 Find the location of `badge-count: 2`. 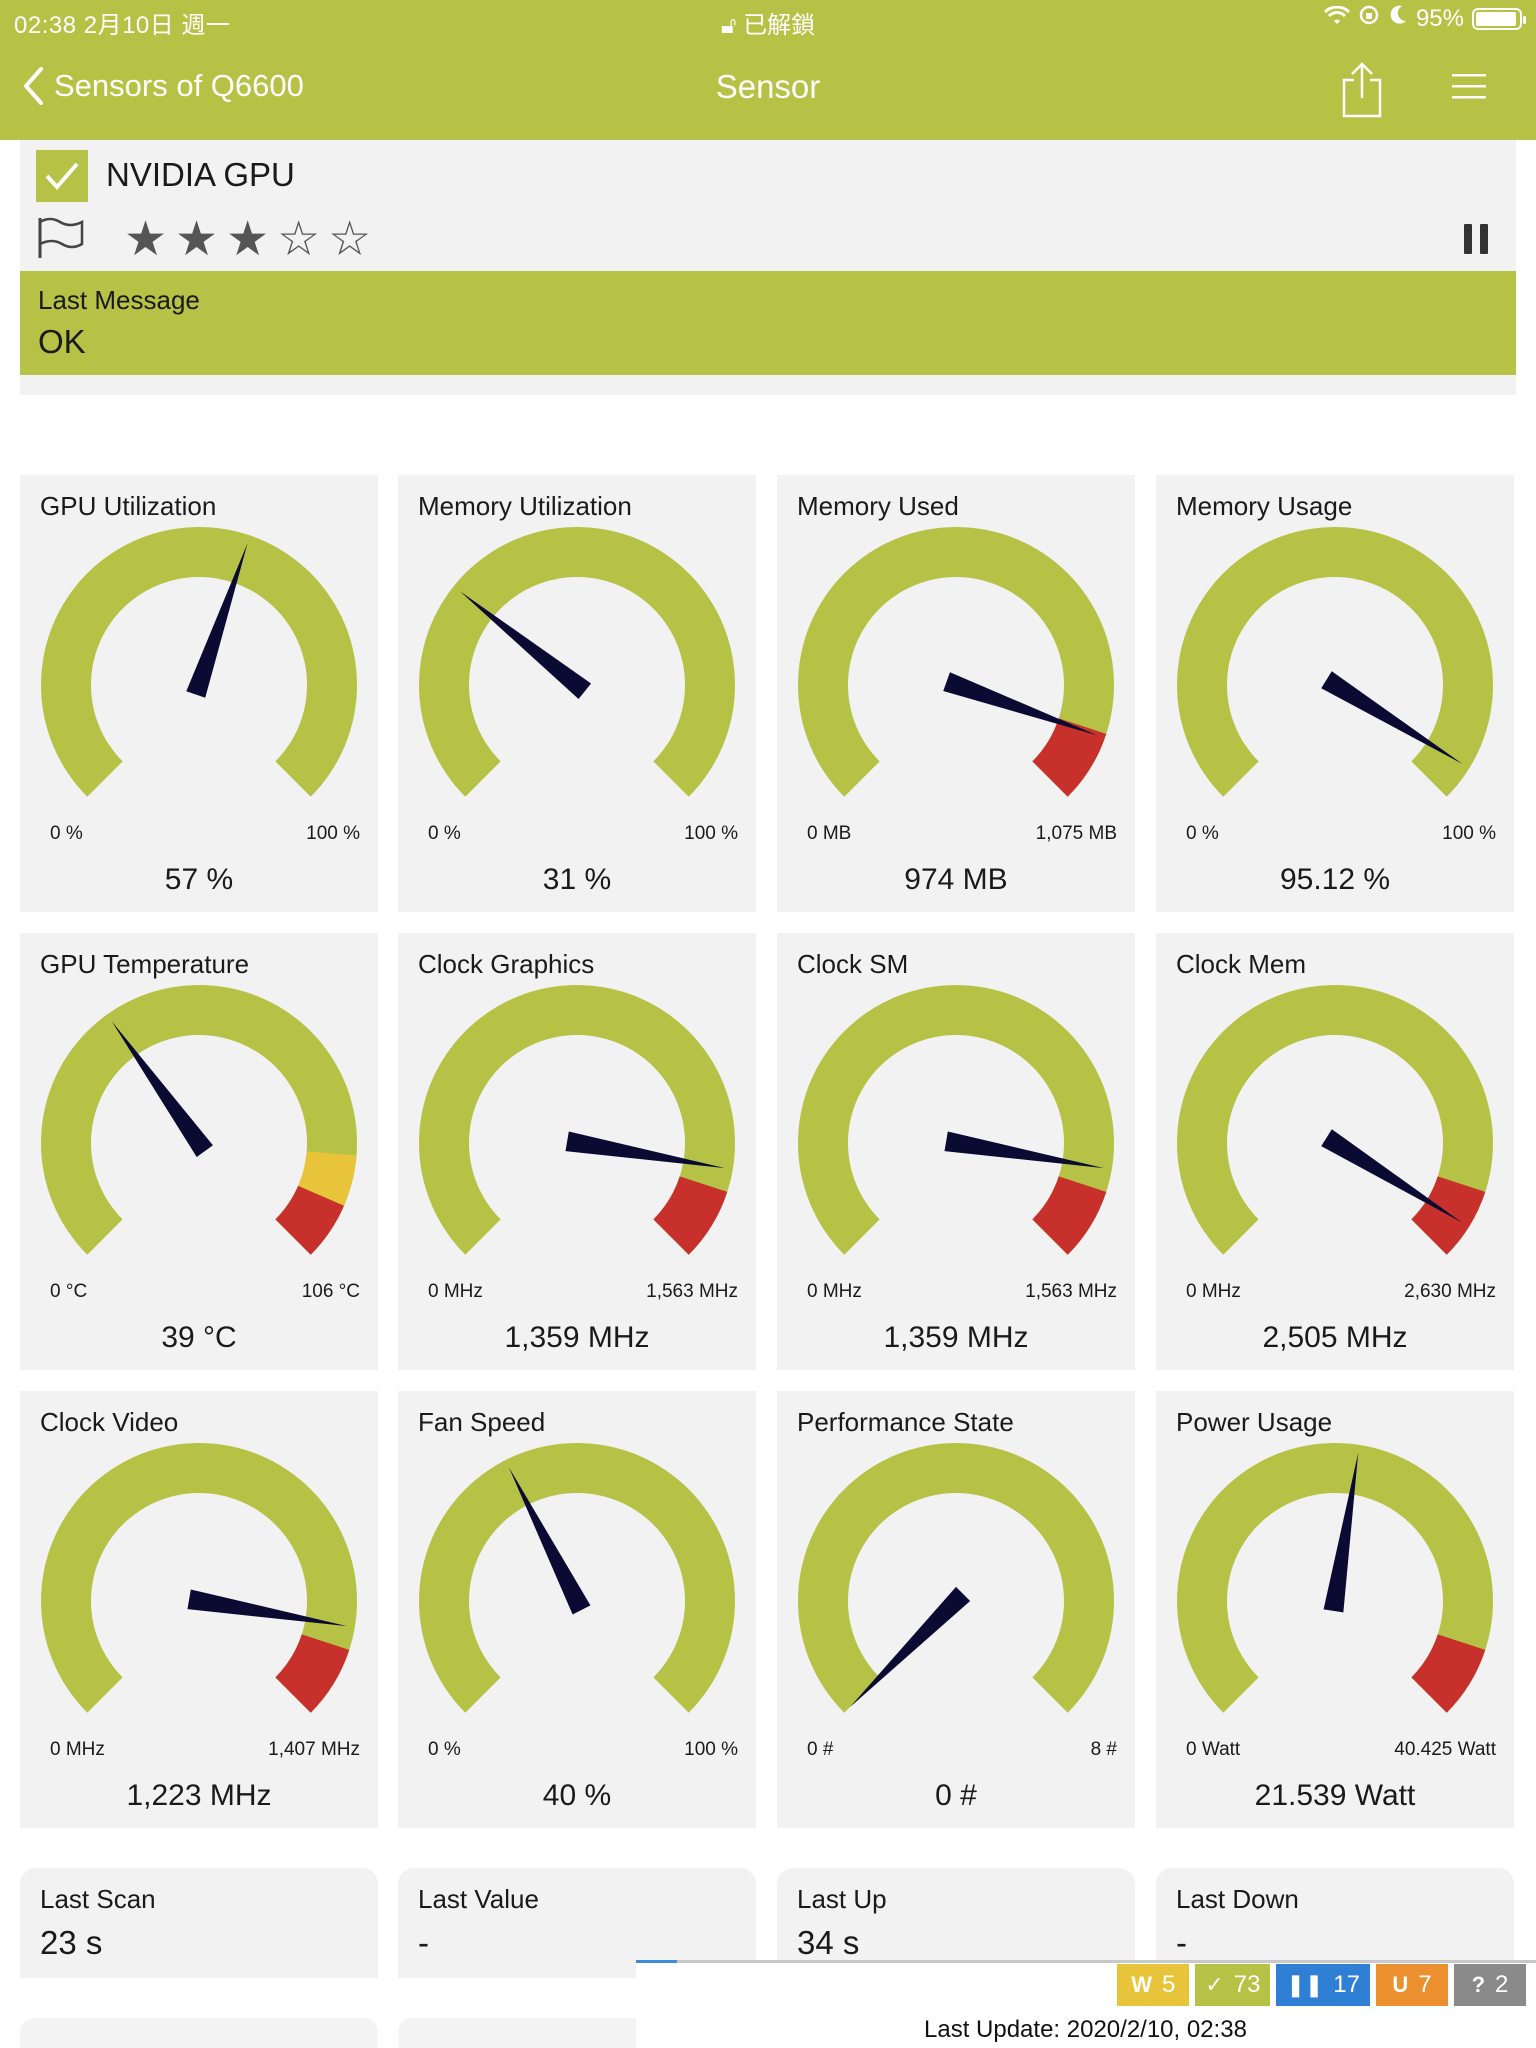

badge-count: 2 is located at coordinates (1502, 1984).